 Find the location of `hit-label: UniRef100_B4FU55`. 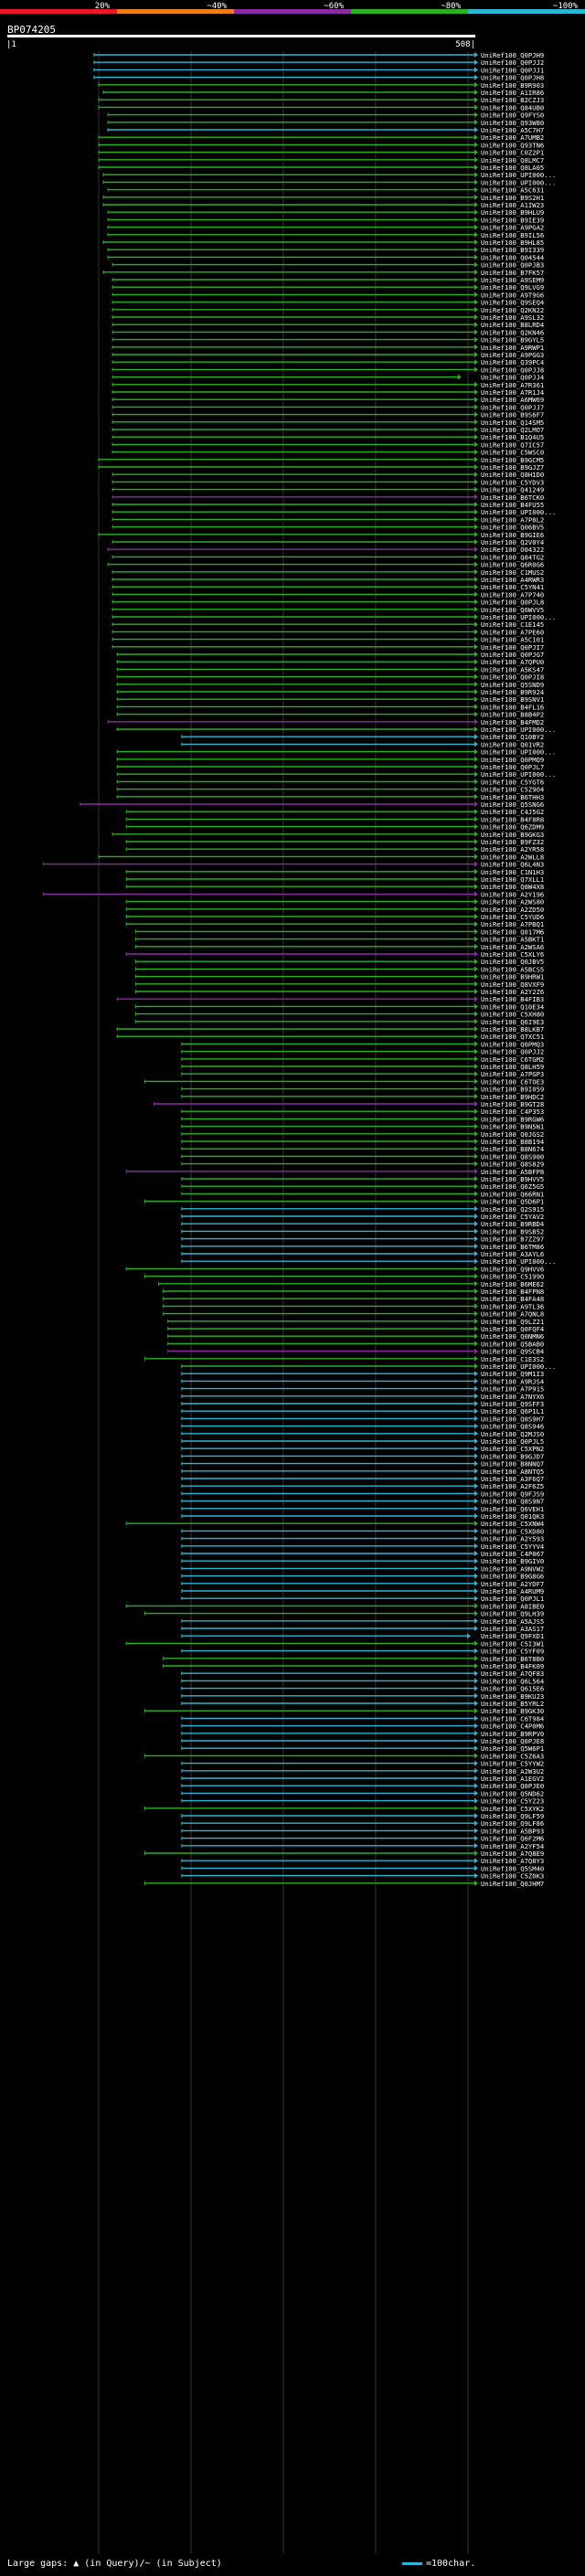

hit-label: UniRef100_B4FU55 is located at coordinates (512, 505).